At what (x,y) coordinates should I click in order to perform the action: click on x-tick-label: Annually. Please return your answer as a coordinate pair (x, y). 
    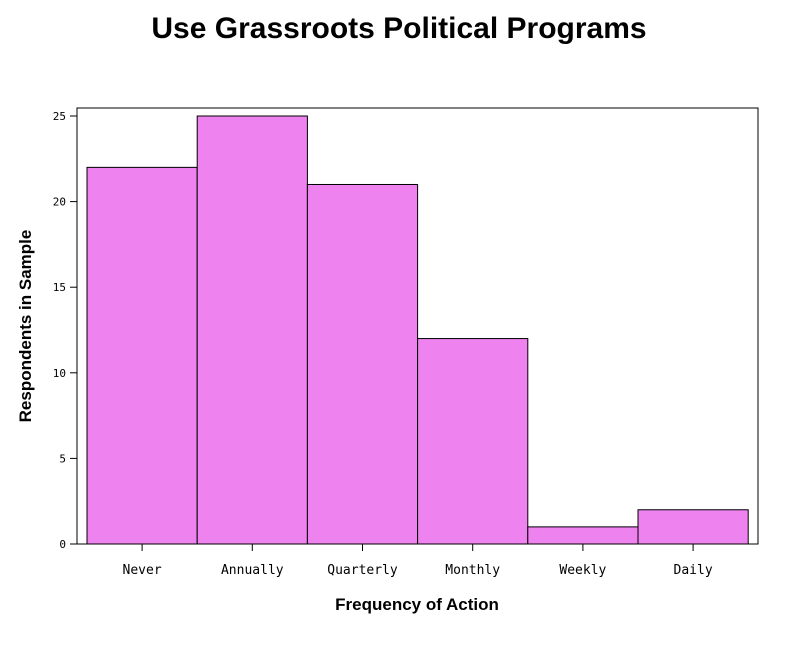
    Looking at the image, I should click on (252, 570).